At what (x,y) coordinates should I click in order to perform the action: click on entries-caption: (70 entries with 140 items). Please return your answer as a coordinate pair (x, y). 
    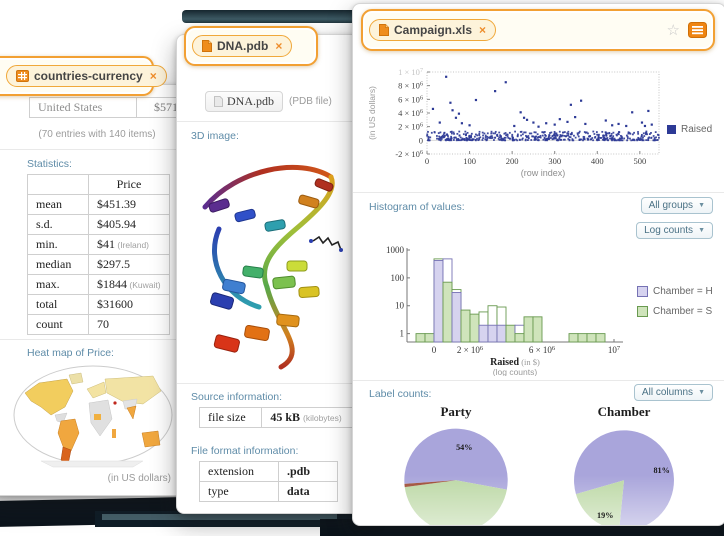
    Looking at the image, I should click on (97, 134).